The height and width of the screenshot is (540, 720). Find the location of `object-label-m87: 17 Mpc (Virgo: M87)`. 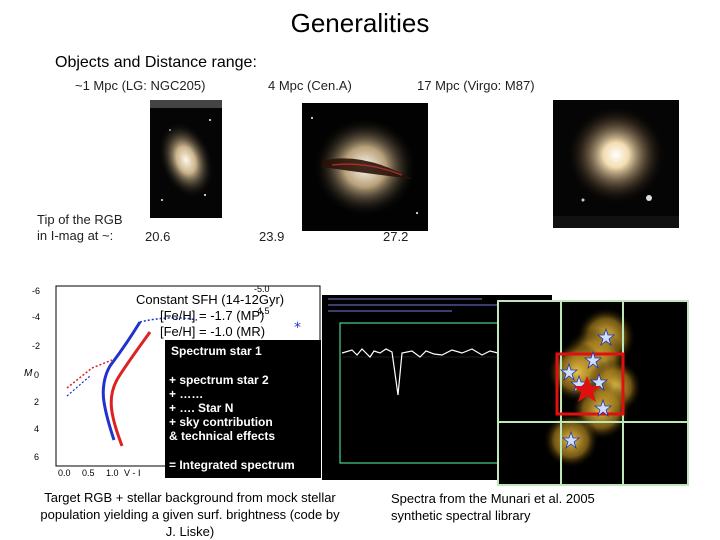

object-label-m87: 17 Mpc (Virgo: M87) is located at coordinates (476, 85).